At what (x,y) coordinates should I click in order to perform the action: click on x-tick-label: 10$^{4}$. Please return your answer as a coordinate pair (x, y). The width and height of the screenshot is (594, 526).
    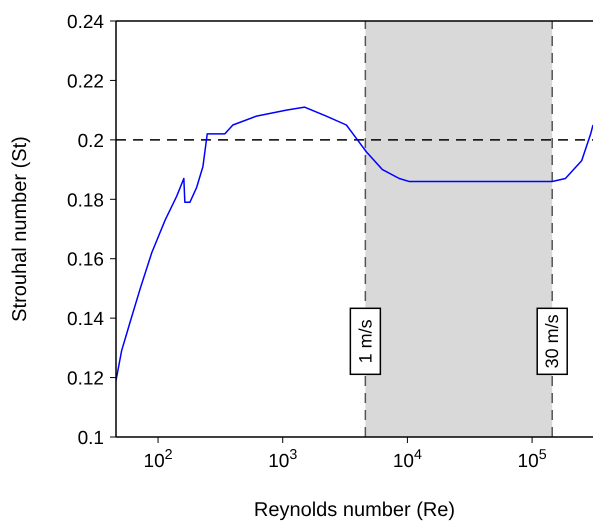
    Looking at the image, I should click on (407, 459).